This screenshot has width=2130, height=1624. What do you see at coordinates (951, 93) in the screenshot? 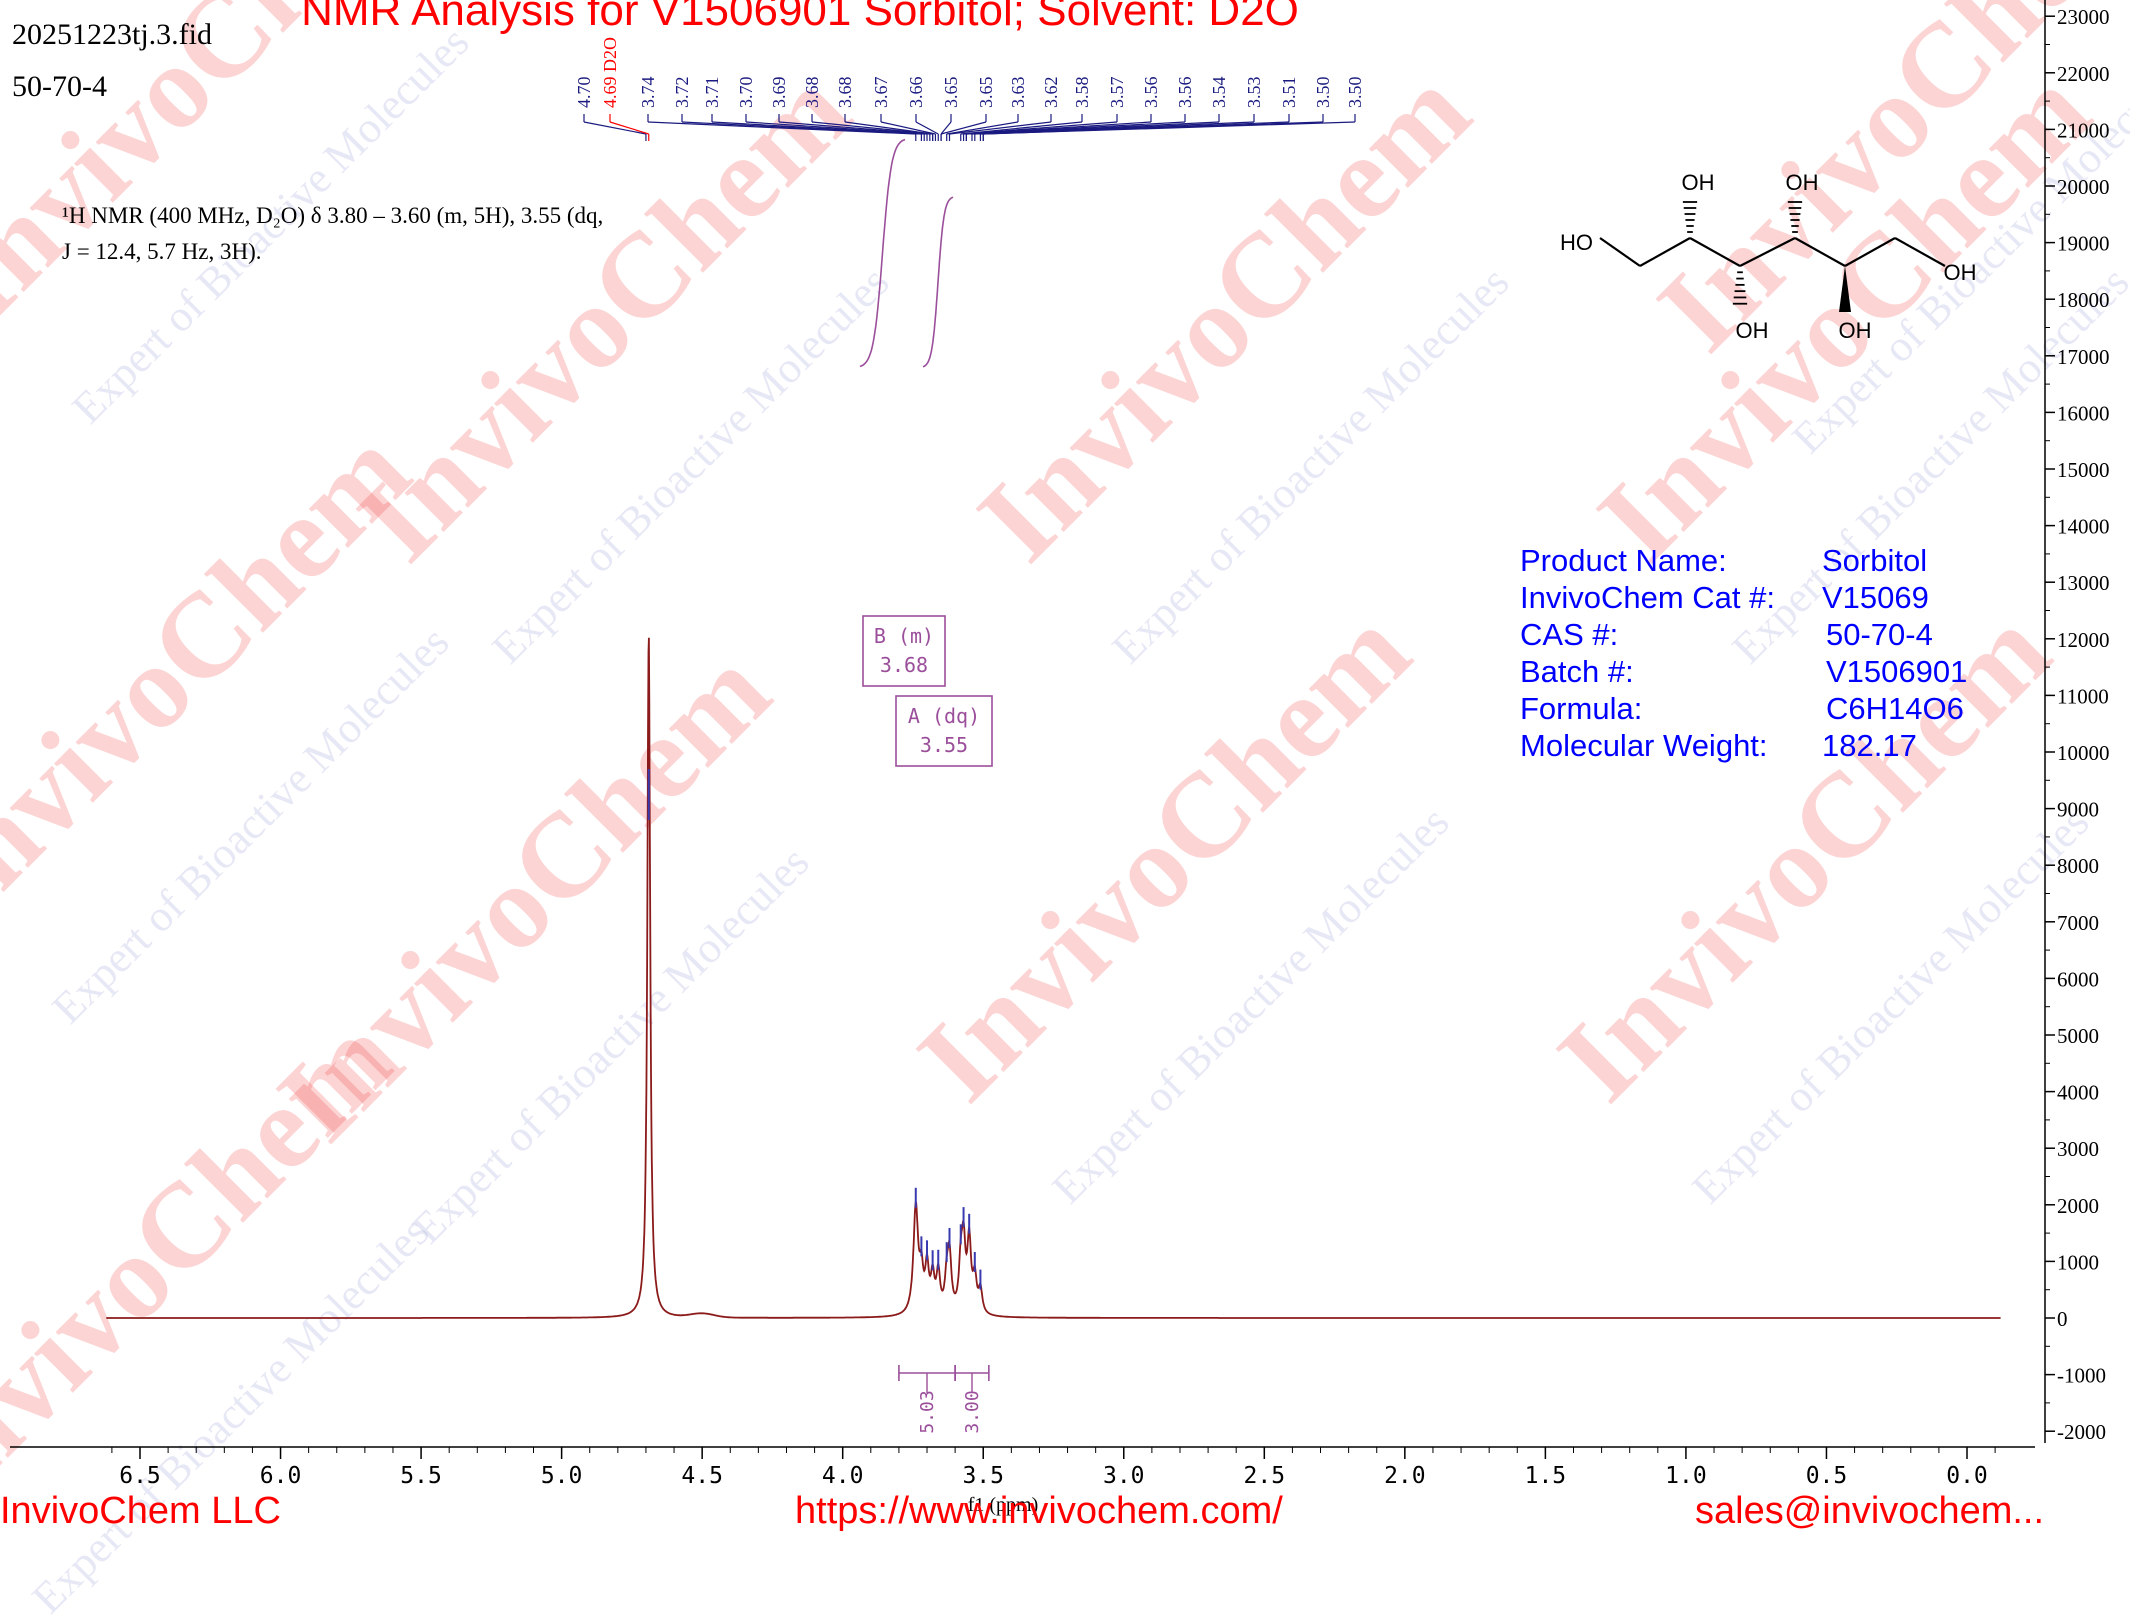
I see `peak-label: 3.65` at bounding box center [951, 93].